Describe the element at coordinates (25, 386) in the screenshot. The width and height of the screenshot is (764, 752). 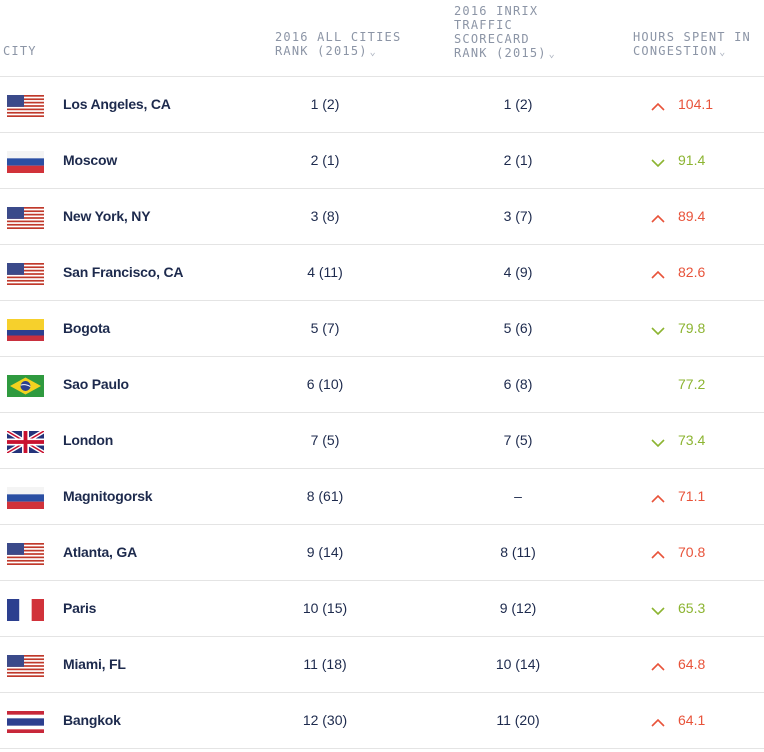
I see `brazil-flag-icon` at that location.